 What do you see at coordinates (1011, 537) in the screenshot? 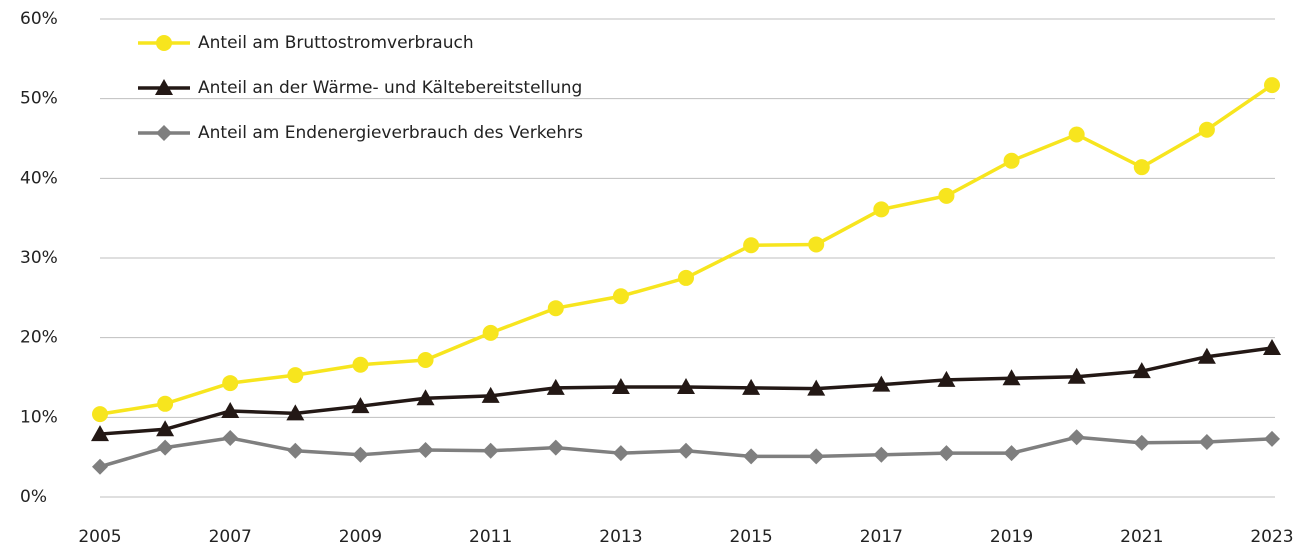
I see `x-tick-label: 2019` at bounding box center [1011, 537].